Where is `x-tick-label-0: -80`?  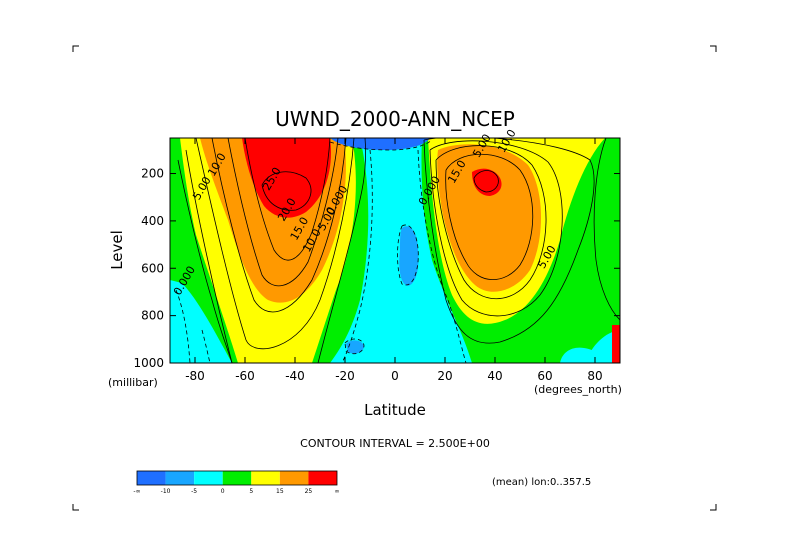
x-tick-label-0: -80 is located at coordinates (195, 376).